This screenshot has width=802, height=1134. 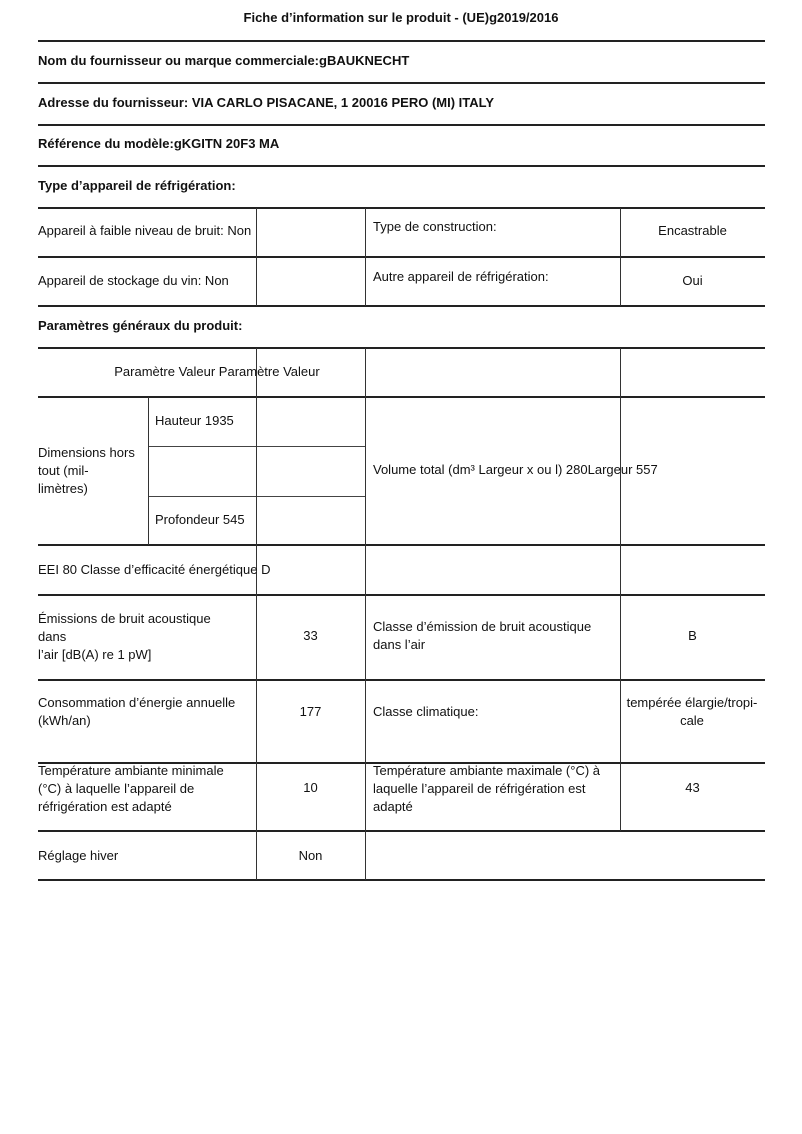 What do you see at coordinates (140, 325) in the screenshot?
I see `general-params-heading: Paramètres généraux du produit:` at bounding box center [140, 325].